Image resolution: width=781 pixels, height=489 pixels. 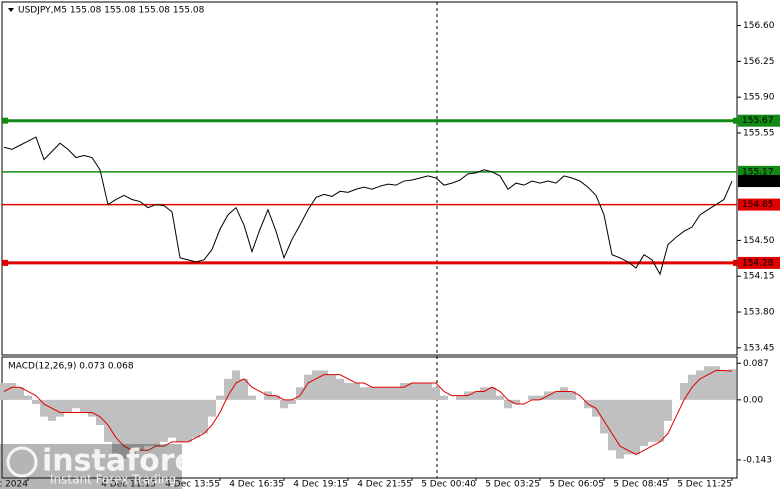 I want to click on logo-tagline: Instant Forex Trading, so click(x=113, y=480).